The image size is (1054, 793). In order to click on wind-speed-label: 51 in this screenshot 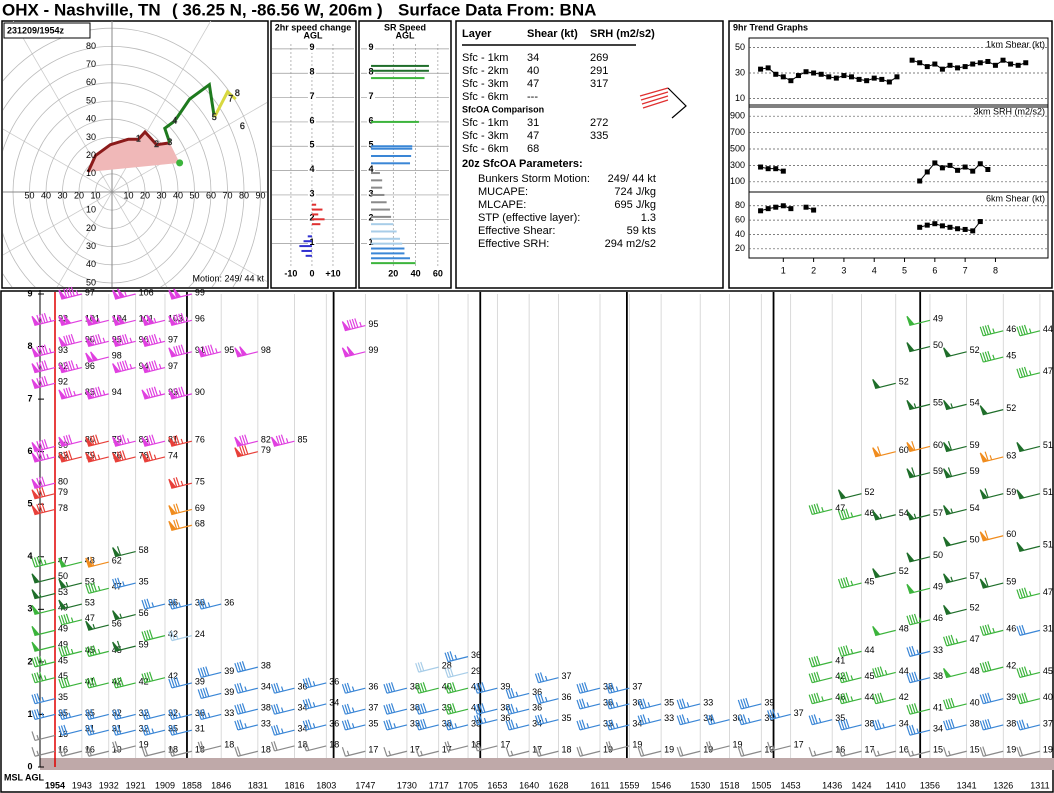, I will do `click(1048, 445)`.